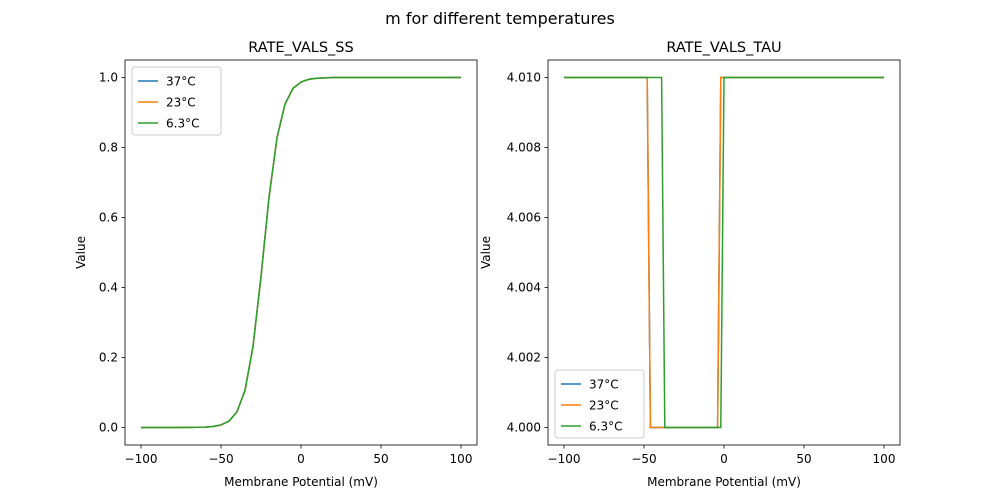 Image resolution: width=1000 pixels, height=504 pixels. Describe the element at coordinates (723, 48) in the screenshot. I see `panel-title: RATE_VALS_TAU` at that location.